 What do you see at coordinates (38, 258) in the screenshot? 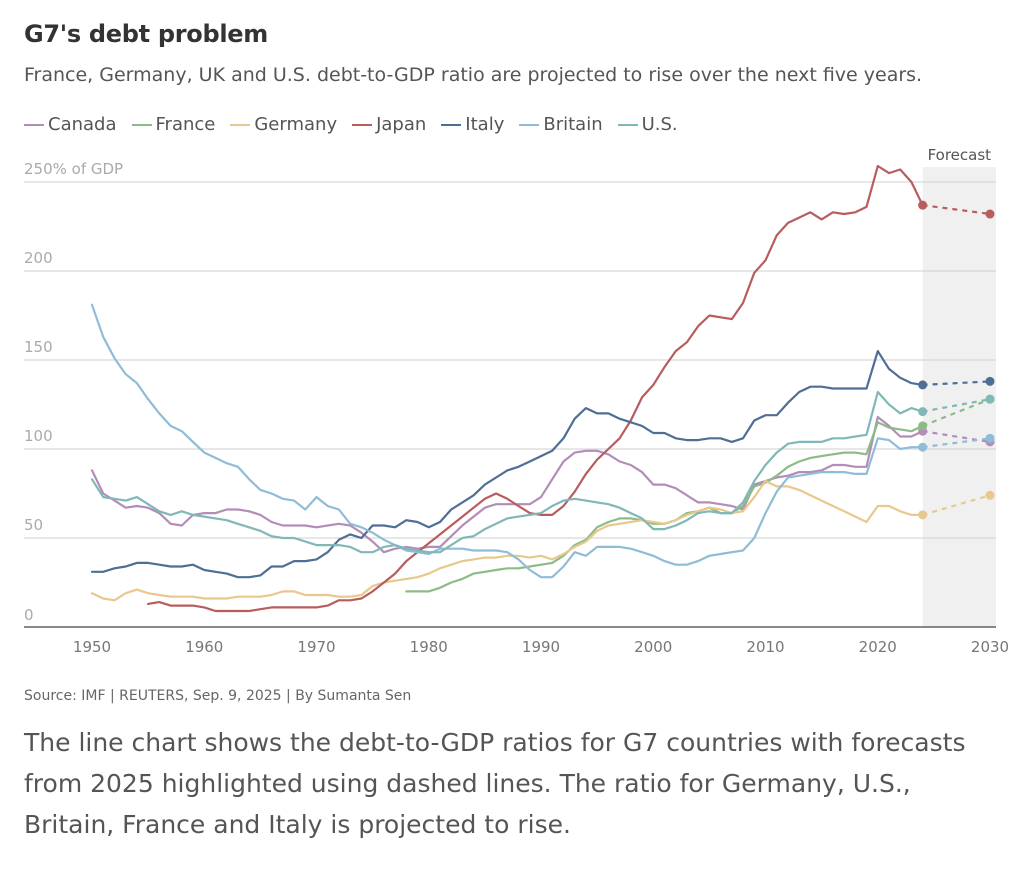
I see `y-tick-label: 200` at bounding box center [38, 258].